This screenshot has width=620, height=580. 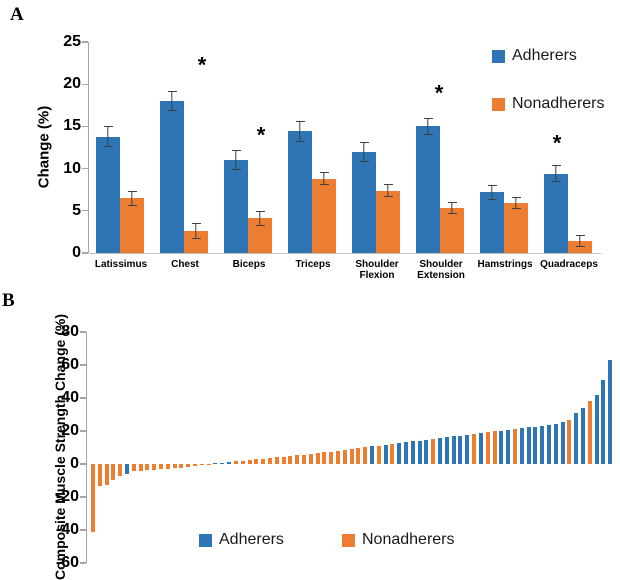 What do you see at coordinates (313, 264) in the screenshot?
I see `category-label: Triceps` at bounding box center [313, 264].